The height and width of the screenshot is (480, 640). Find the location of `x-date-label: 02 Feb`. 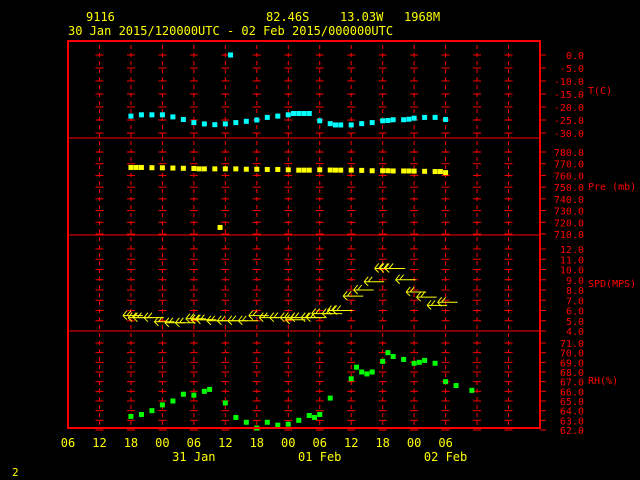

x-date-label: 02 Feb is located at coordinates (445, 457).